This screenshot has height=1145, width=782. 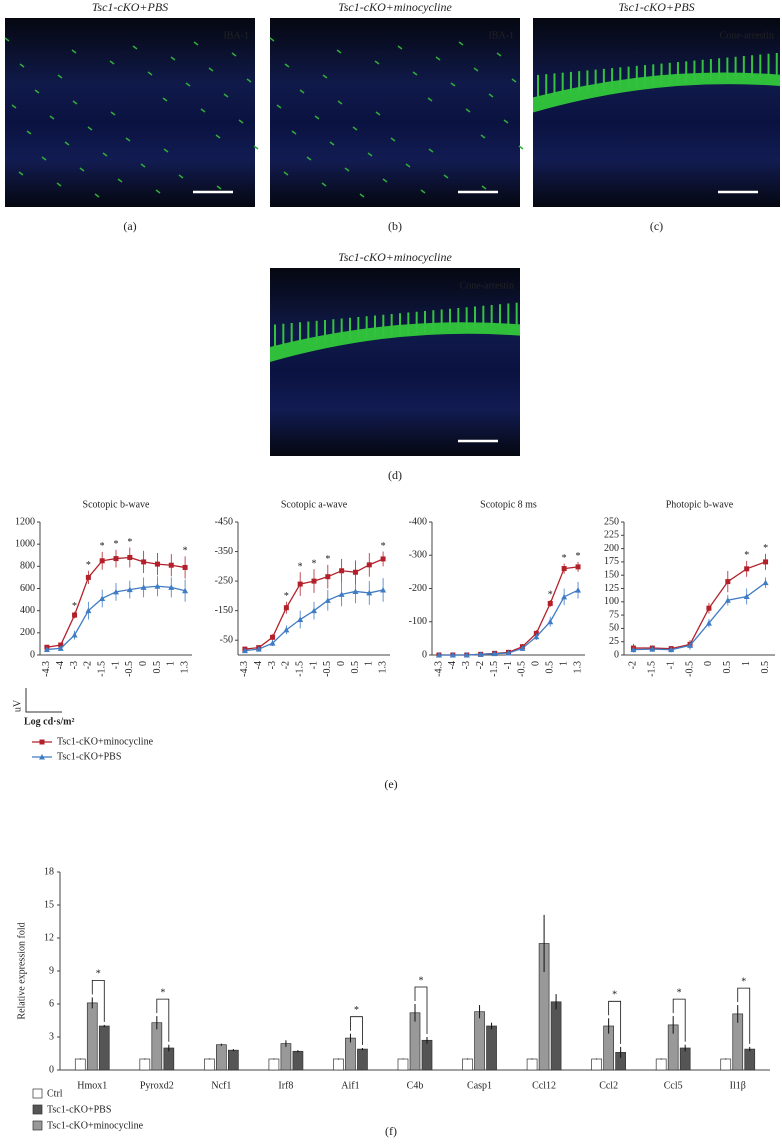 What do you see at coordinates (89, 756) in the screenshot?
I see `legend-label: Tsc1-cKO+PBS` at bounding box center [89, 756].